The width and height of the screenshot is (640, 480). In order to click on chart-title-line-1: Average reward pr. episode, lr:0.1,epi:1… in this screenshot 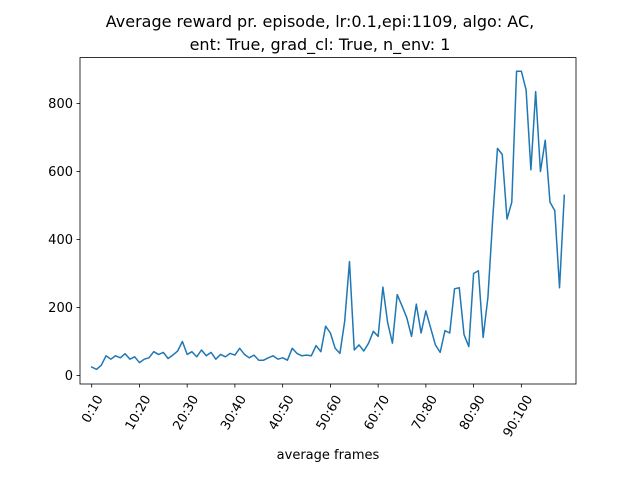, I will do `click(320, 21)`.